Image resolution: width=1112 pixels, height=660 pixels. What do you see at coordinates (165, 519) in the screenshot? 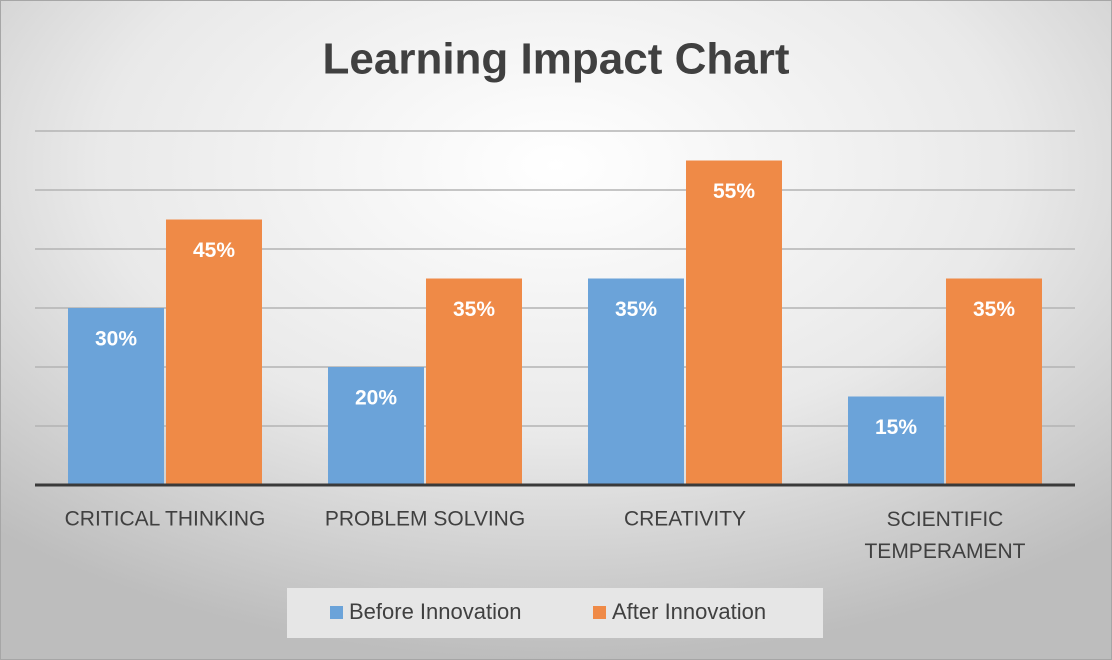
I see `x-tick-label: CRITICAL THINKING` at bounding box center [165, 519].